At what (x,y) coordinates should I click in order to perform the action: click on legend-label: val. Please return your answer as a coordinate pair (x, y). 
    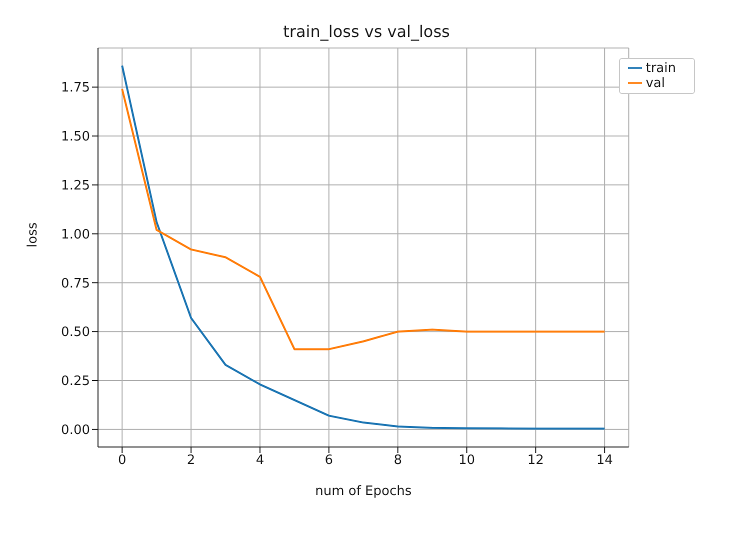
    Looking at the image, I should click on (656, 83).